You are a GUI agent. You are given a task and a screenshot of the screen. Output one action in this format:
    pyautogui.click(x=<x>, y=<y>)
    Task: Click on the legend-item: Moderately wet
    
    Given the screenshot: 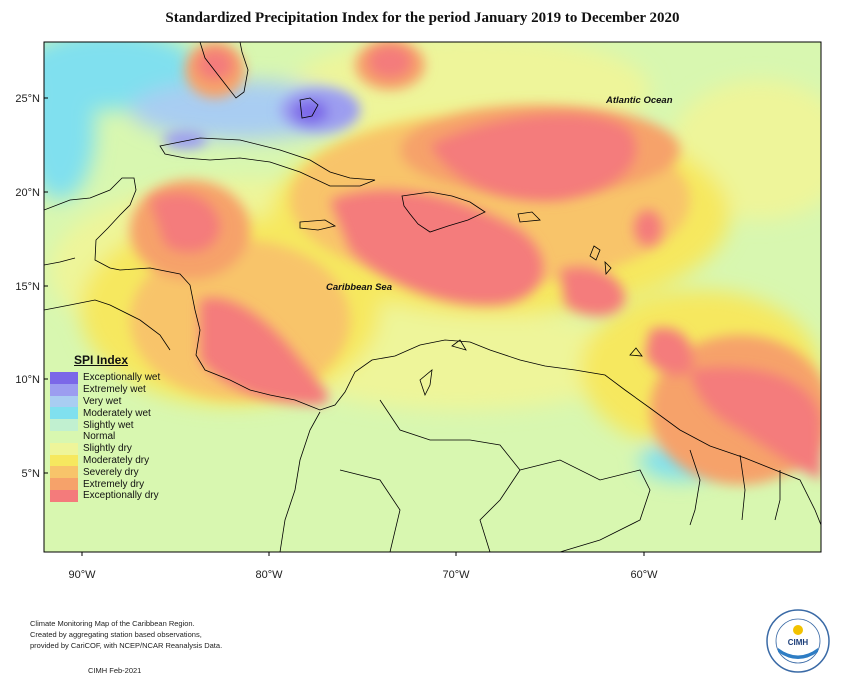 What is the action you would take?
    pyautogui.click(x=110, y=413)
    